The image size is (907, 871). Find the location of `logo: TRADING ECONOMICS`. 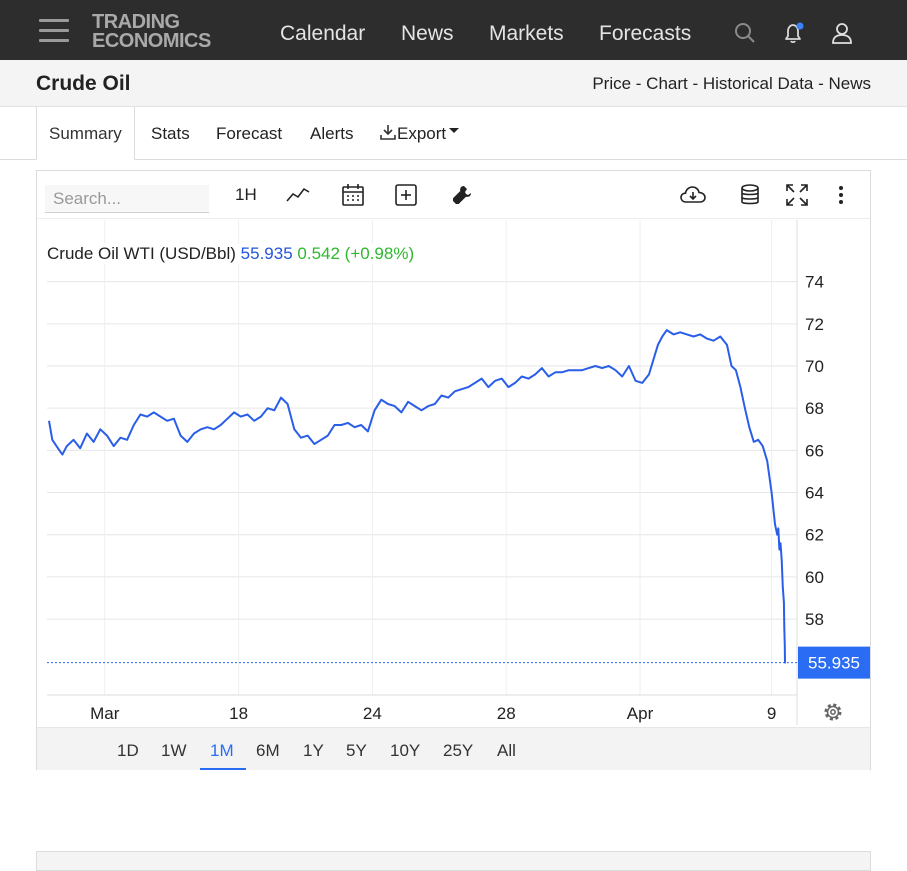

logo: TRADING ECONOMICS is located at coordinates (151, 31).